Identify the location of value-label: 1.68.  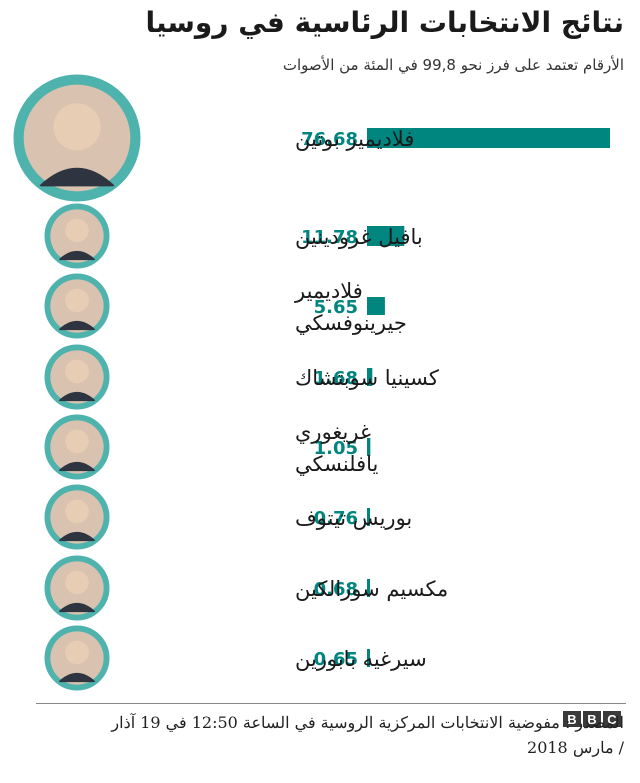
(336, 378).